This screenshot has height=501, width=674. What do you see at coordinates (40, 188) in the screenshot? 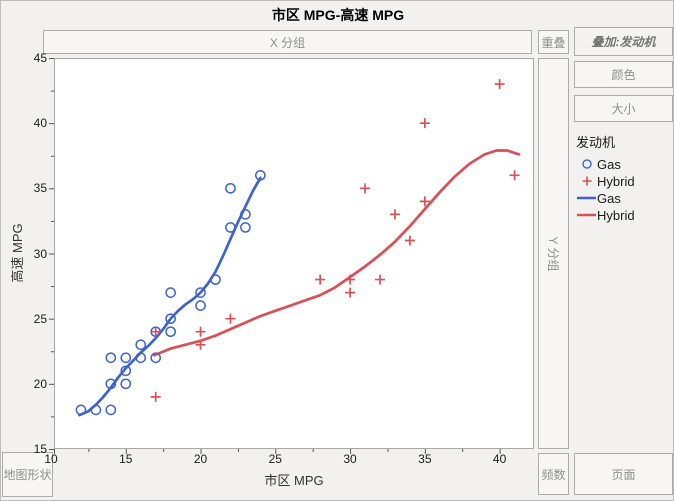
I see `y-tick-label: 35` at bounding box center [40, 188].